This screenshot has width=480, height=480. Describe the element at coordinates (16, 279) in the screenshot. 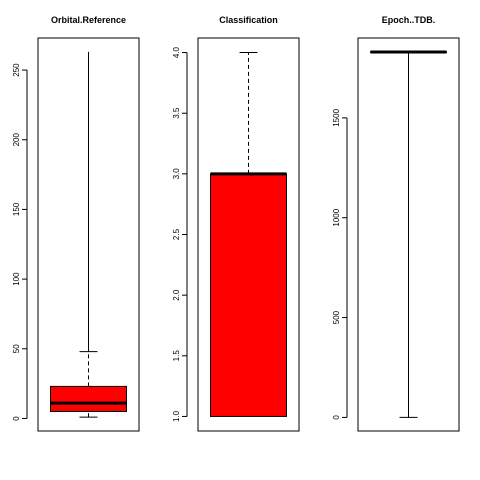

I see `y-tick-label: 100` at that location.